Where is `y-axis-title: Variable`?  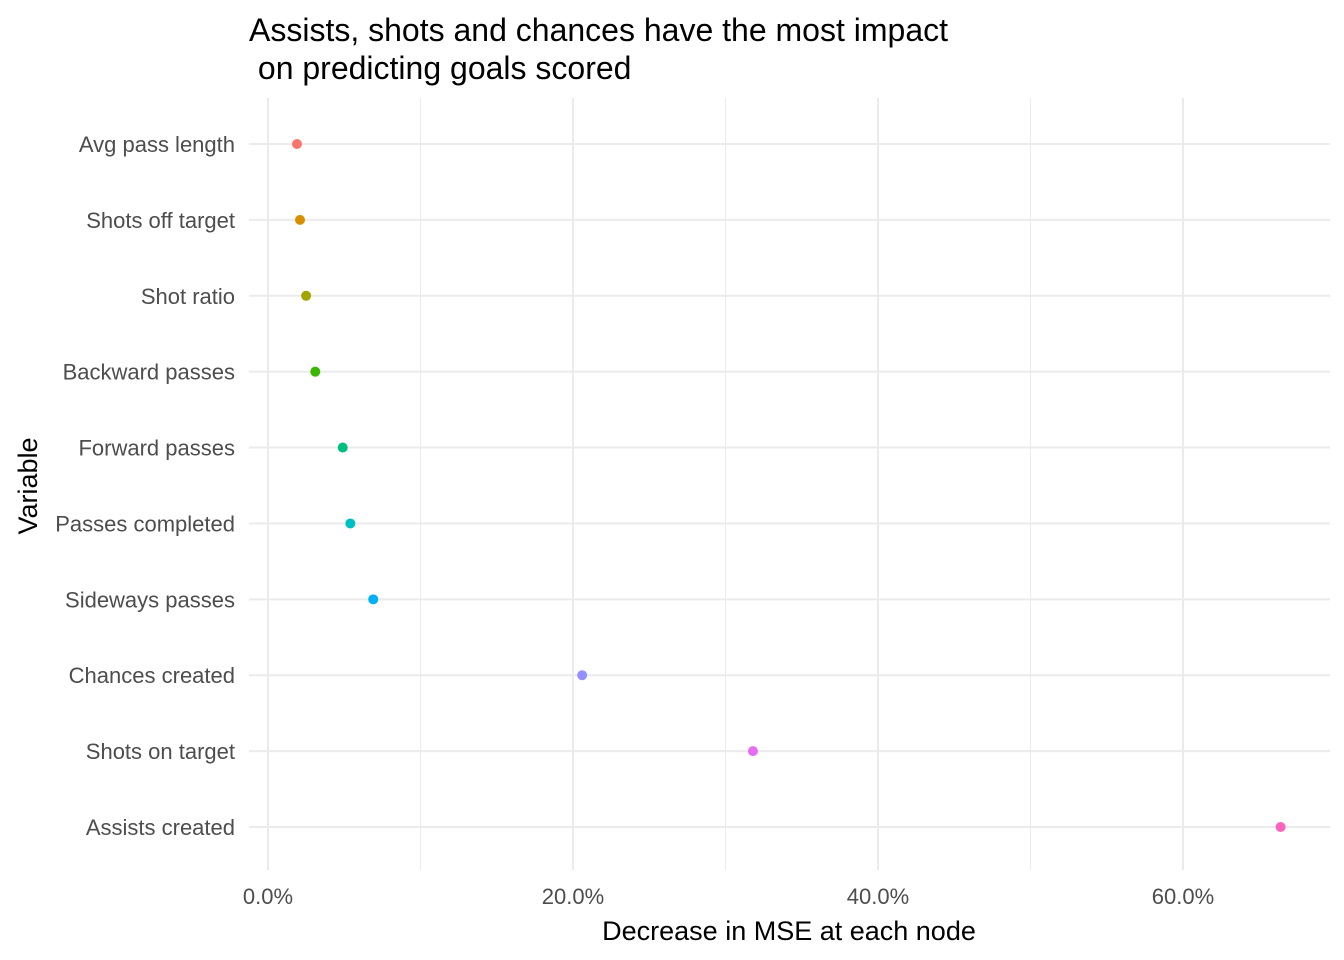
y-axis-title: Variable is located at coordinates (28, 485).